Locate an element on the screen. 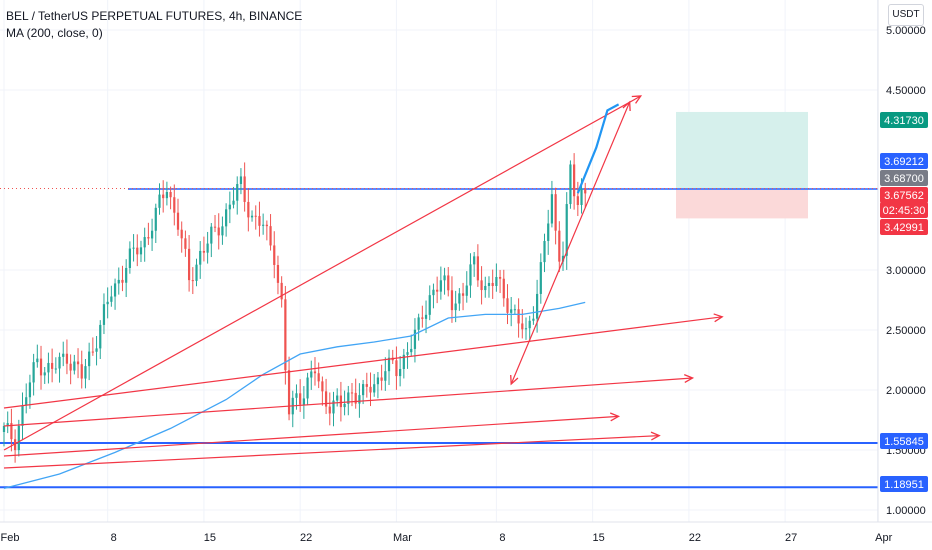 The width and height of the screenshot is (932, 550). loss-zone is located at coordinates (742, 204).